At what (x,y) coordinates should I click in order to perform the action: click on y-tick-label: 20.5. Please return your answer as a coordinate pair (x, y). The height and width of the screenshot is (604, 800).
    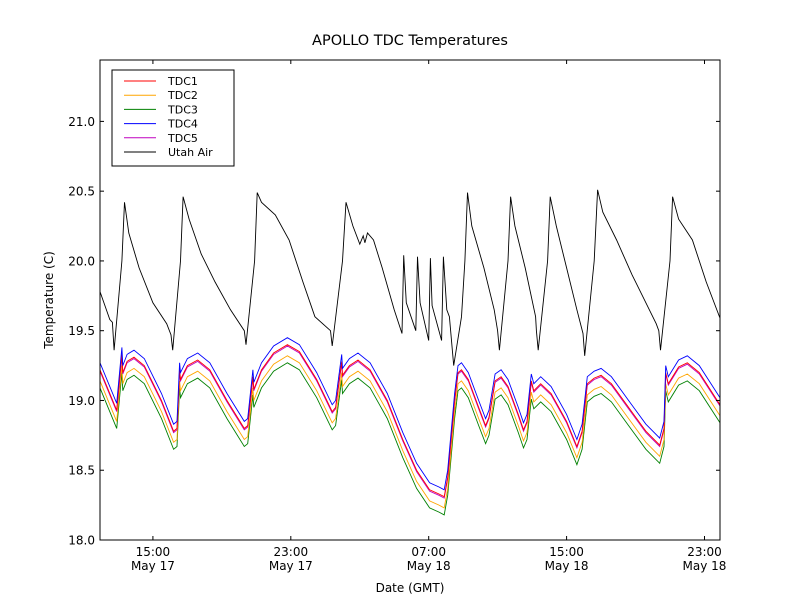
    Looking at the image, I should click on (81, 192).